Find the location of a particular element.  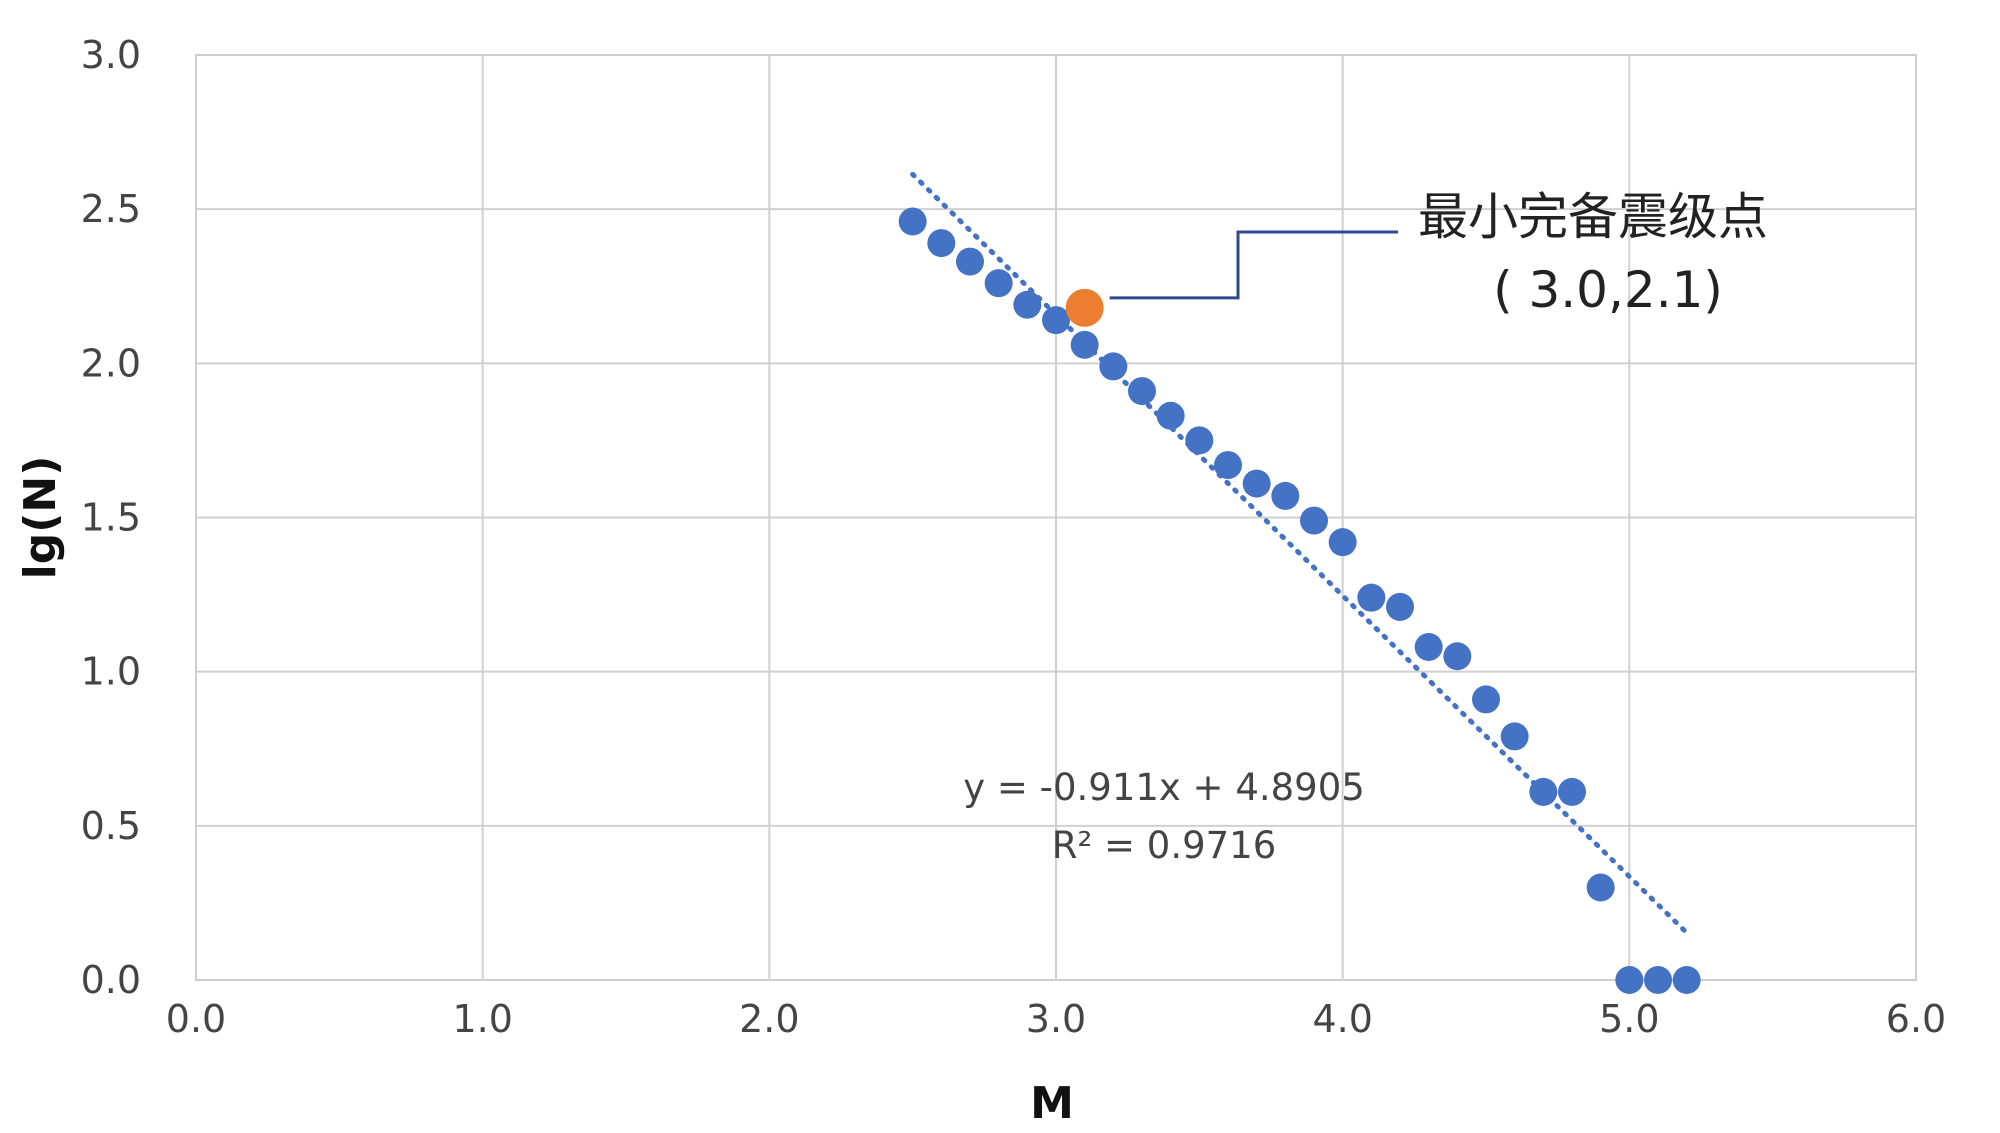

x-tick-label: 3.0 is located at coordinates (1056, 1019).